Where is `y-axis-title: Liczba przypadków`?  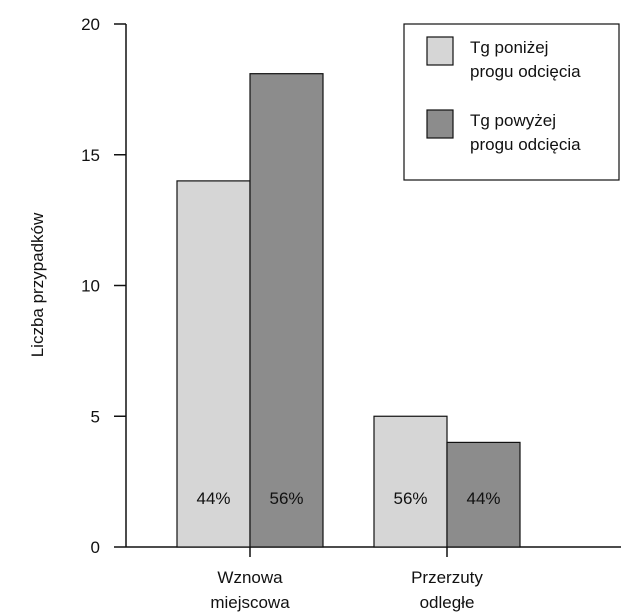 y-axis-title: Liczba przypadków is located at coordinates (37, 284).